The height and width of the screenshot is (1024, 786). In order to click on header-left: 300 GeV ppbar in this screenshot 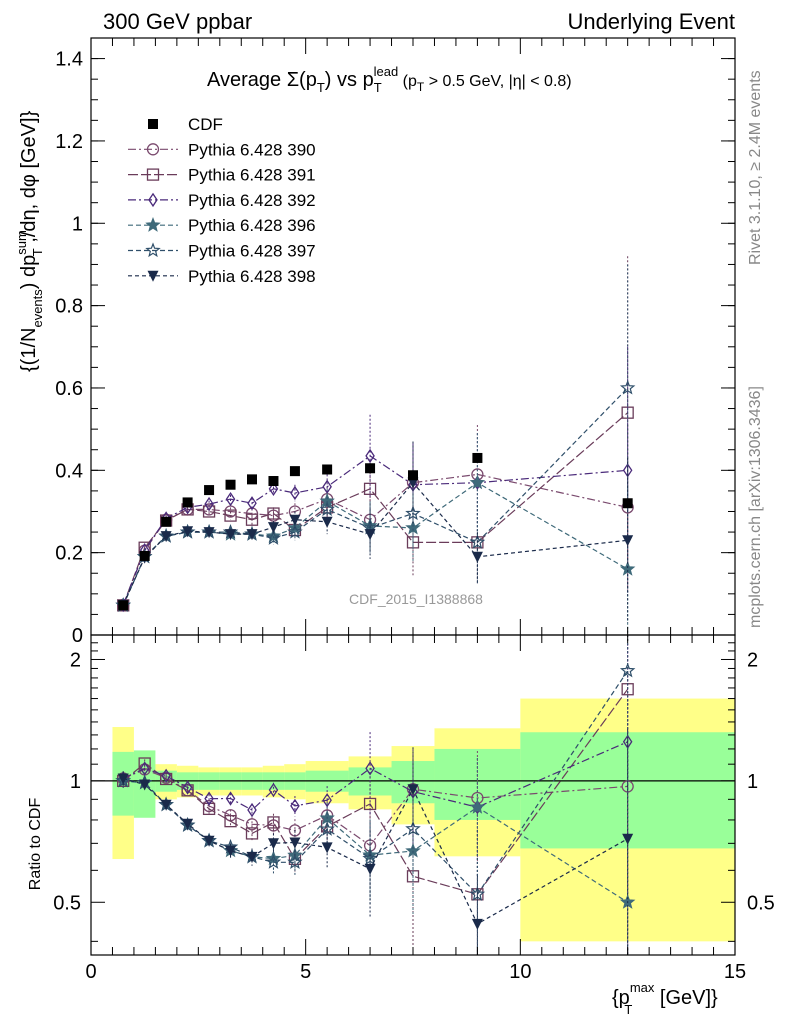, I will do `click(177, 21)`.